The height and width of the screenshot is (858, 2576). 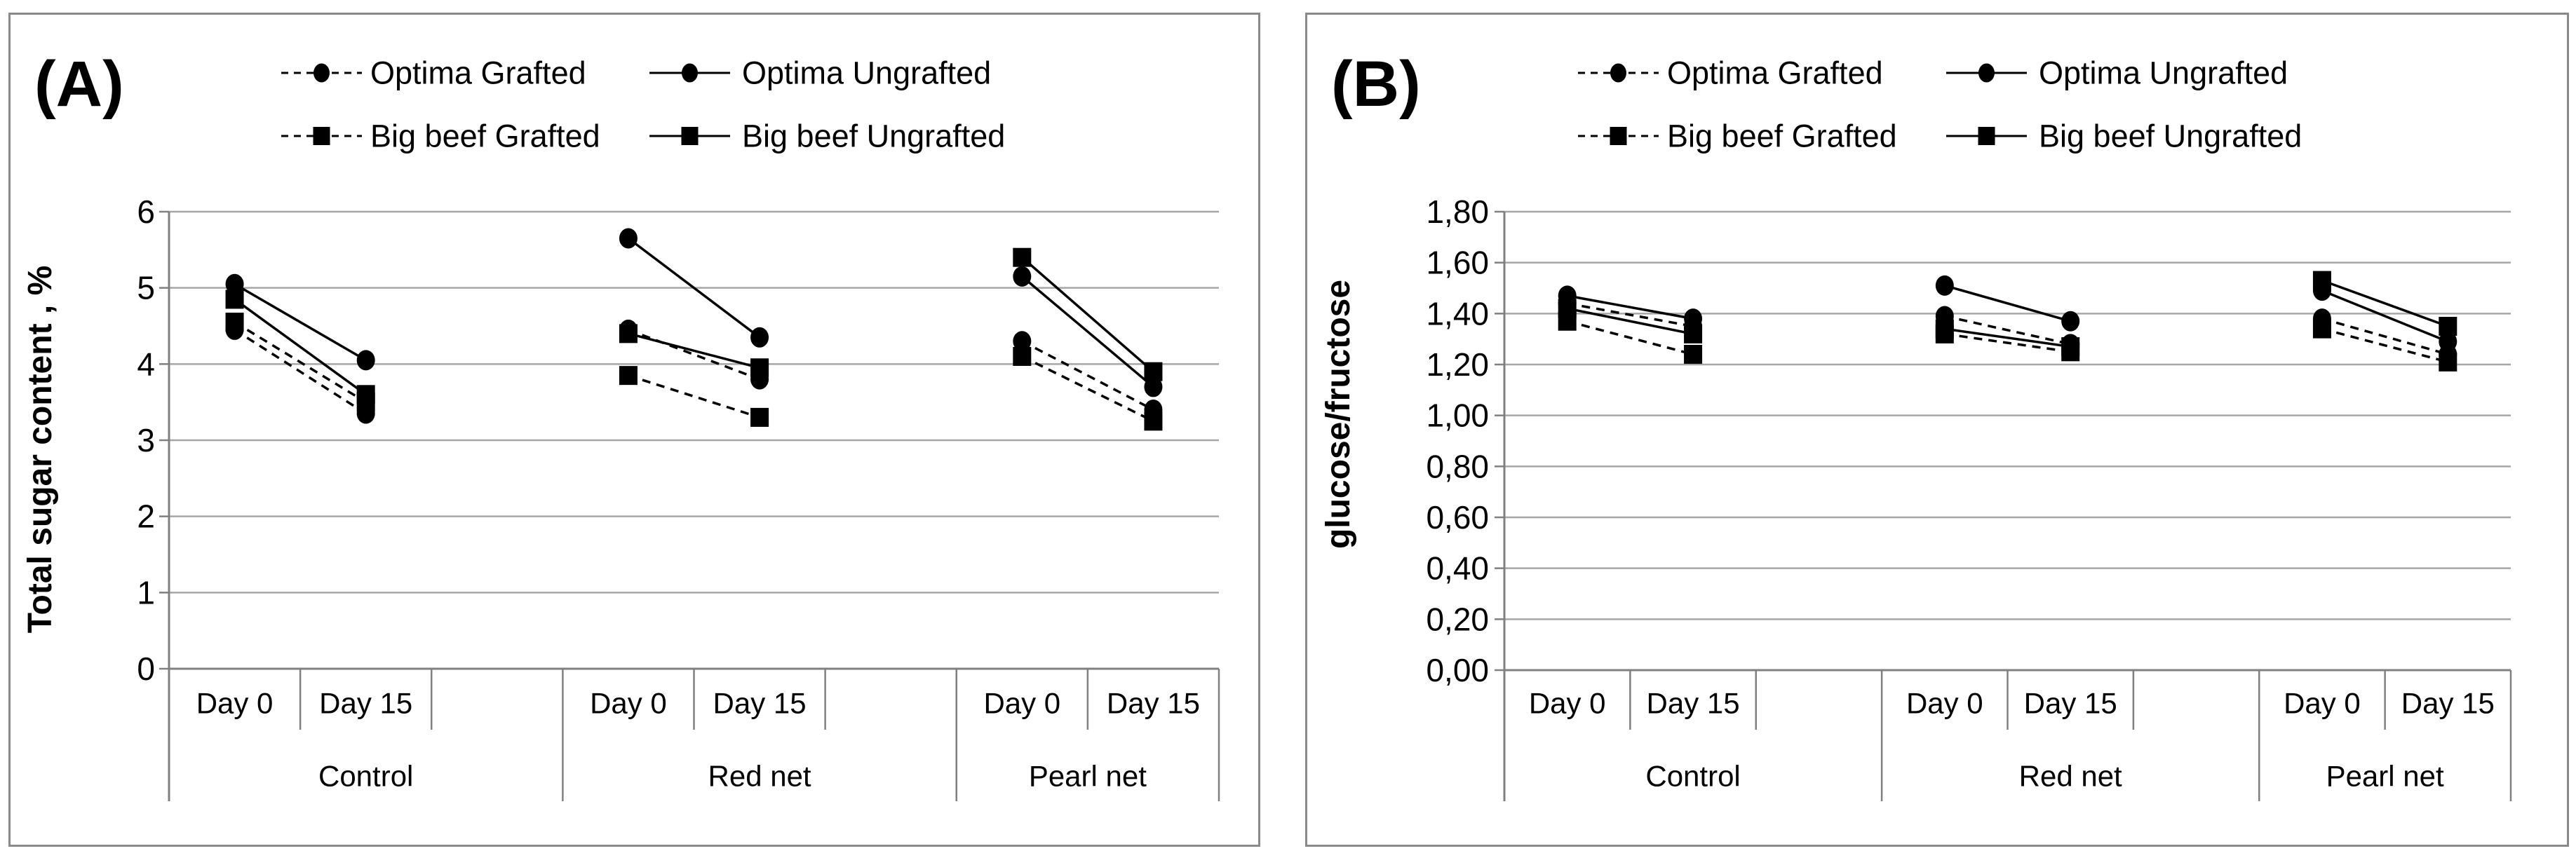 I want to click on y-tick-label: 0,40, so click(x=1457, y=568).